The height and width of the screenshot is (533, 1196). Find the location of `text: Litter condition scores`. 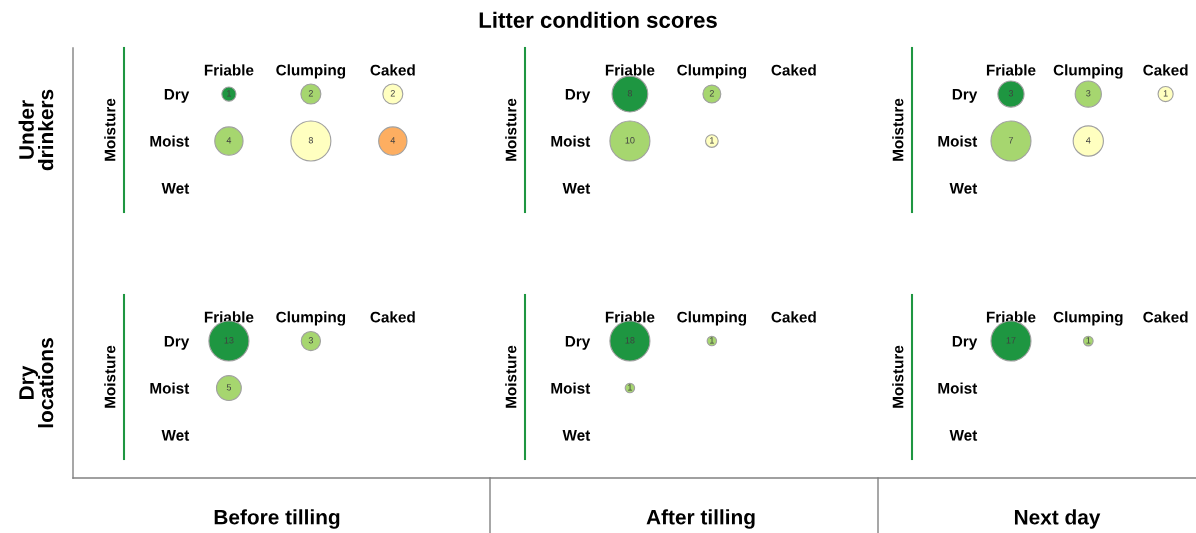

text: Litter condition scores is located at coordinates (598, 19).